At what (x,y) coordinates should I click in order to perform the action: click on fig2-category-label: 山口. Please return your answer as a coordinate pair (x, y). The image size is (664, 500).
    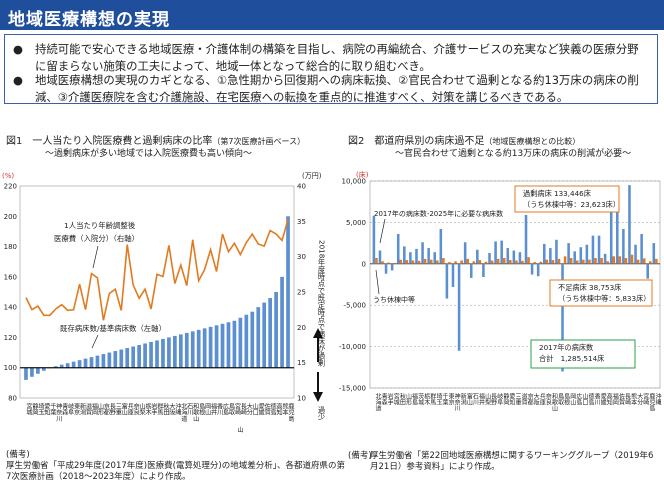
    Looking at the image, I should click on (584, 399).